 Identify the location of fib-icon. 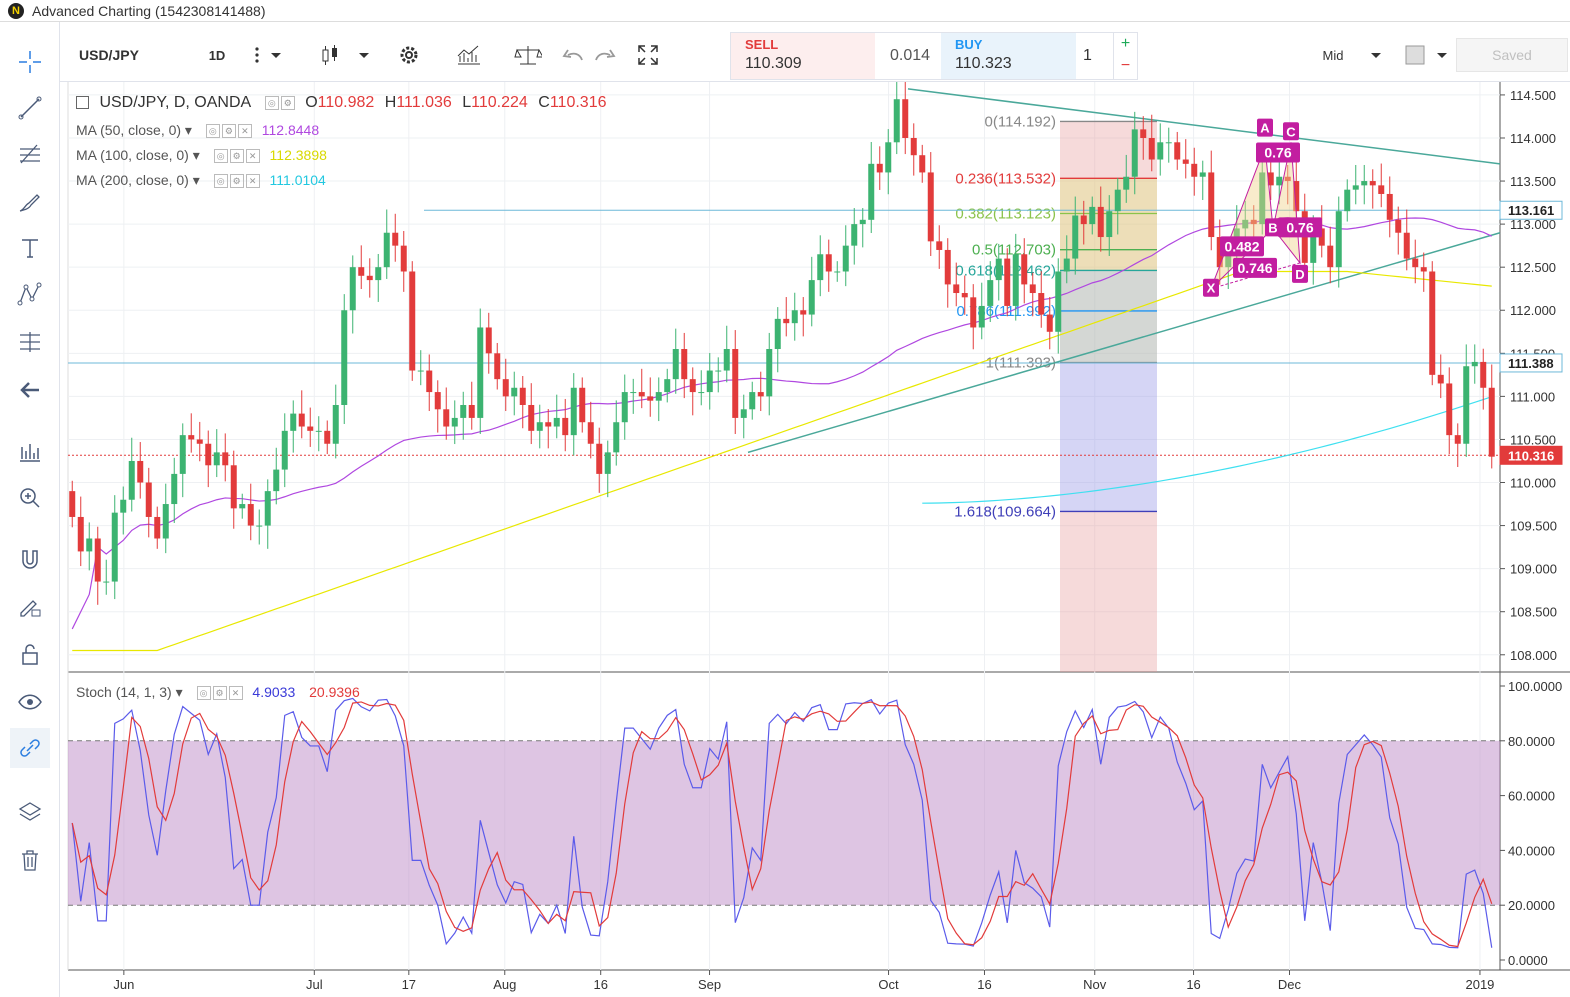
(30, 154).